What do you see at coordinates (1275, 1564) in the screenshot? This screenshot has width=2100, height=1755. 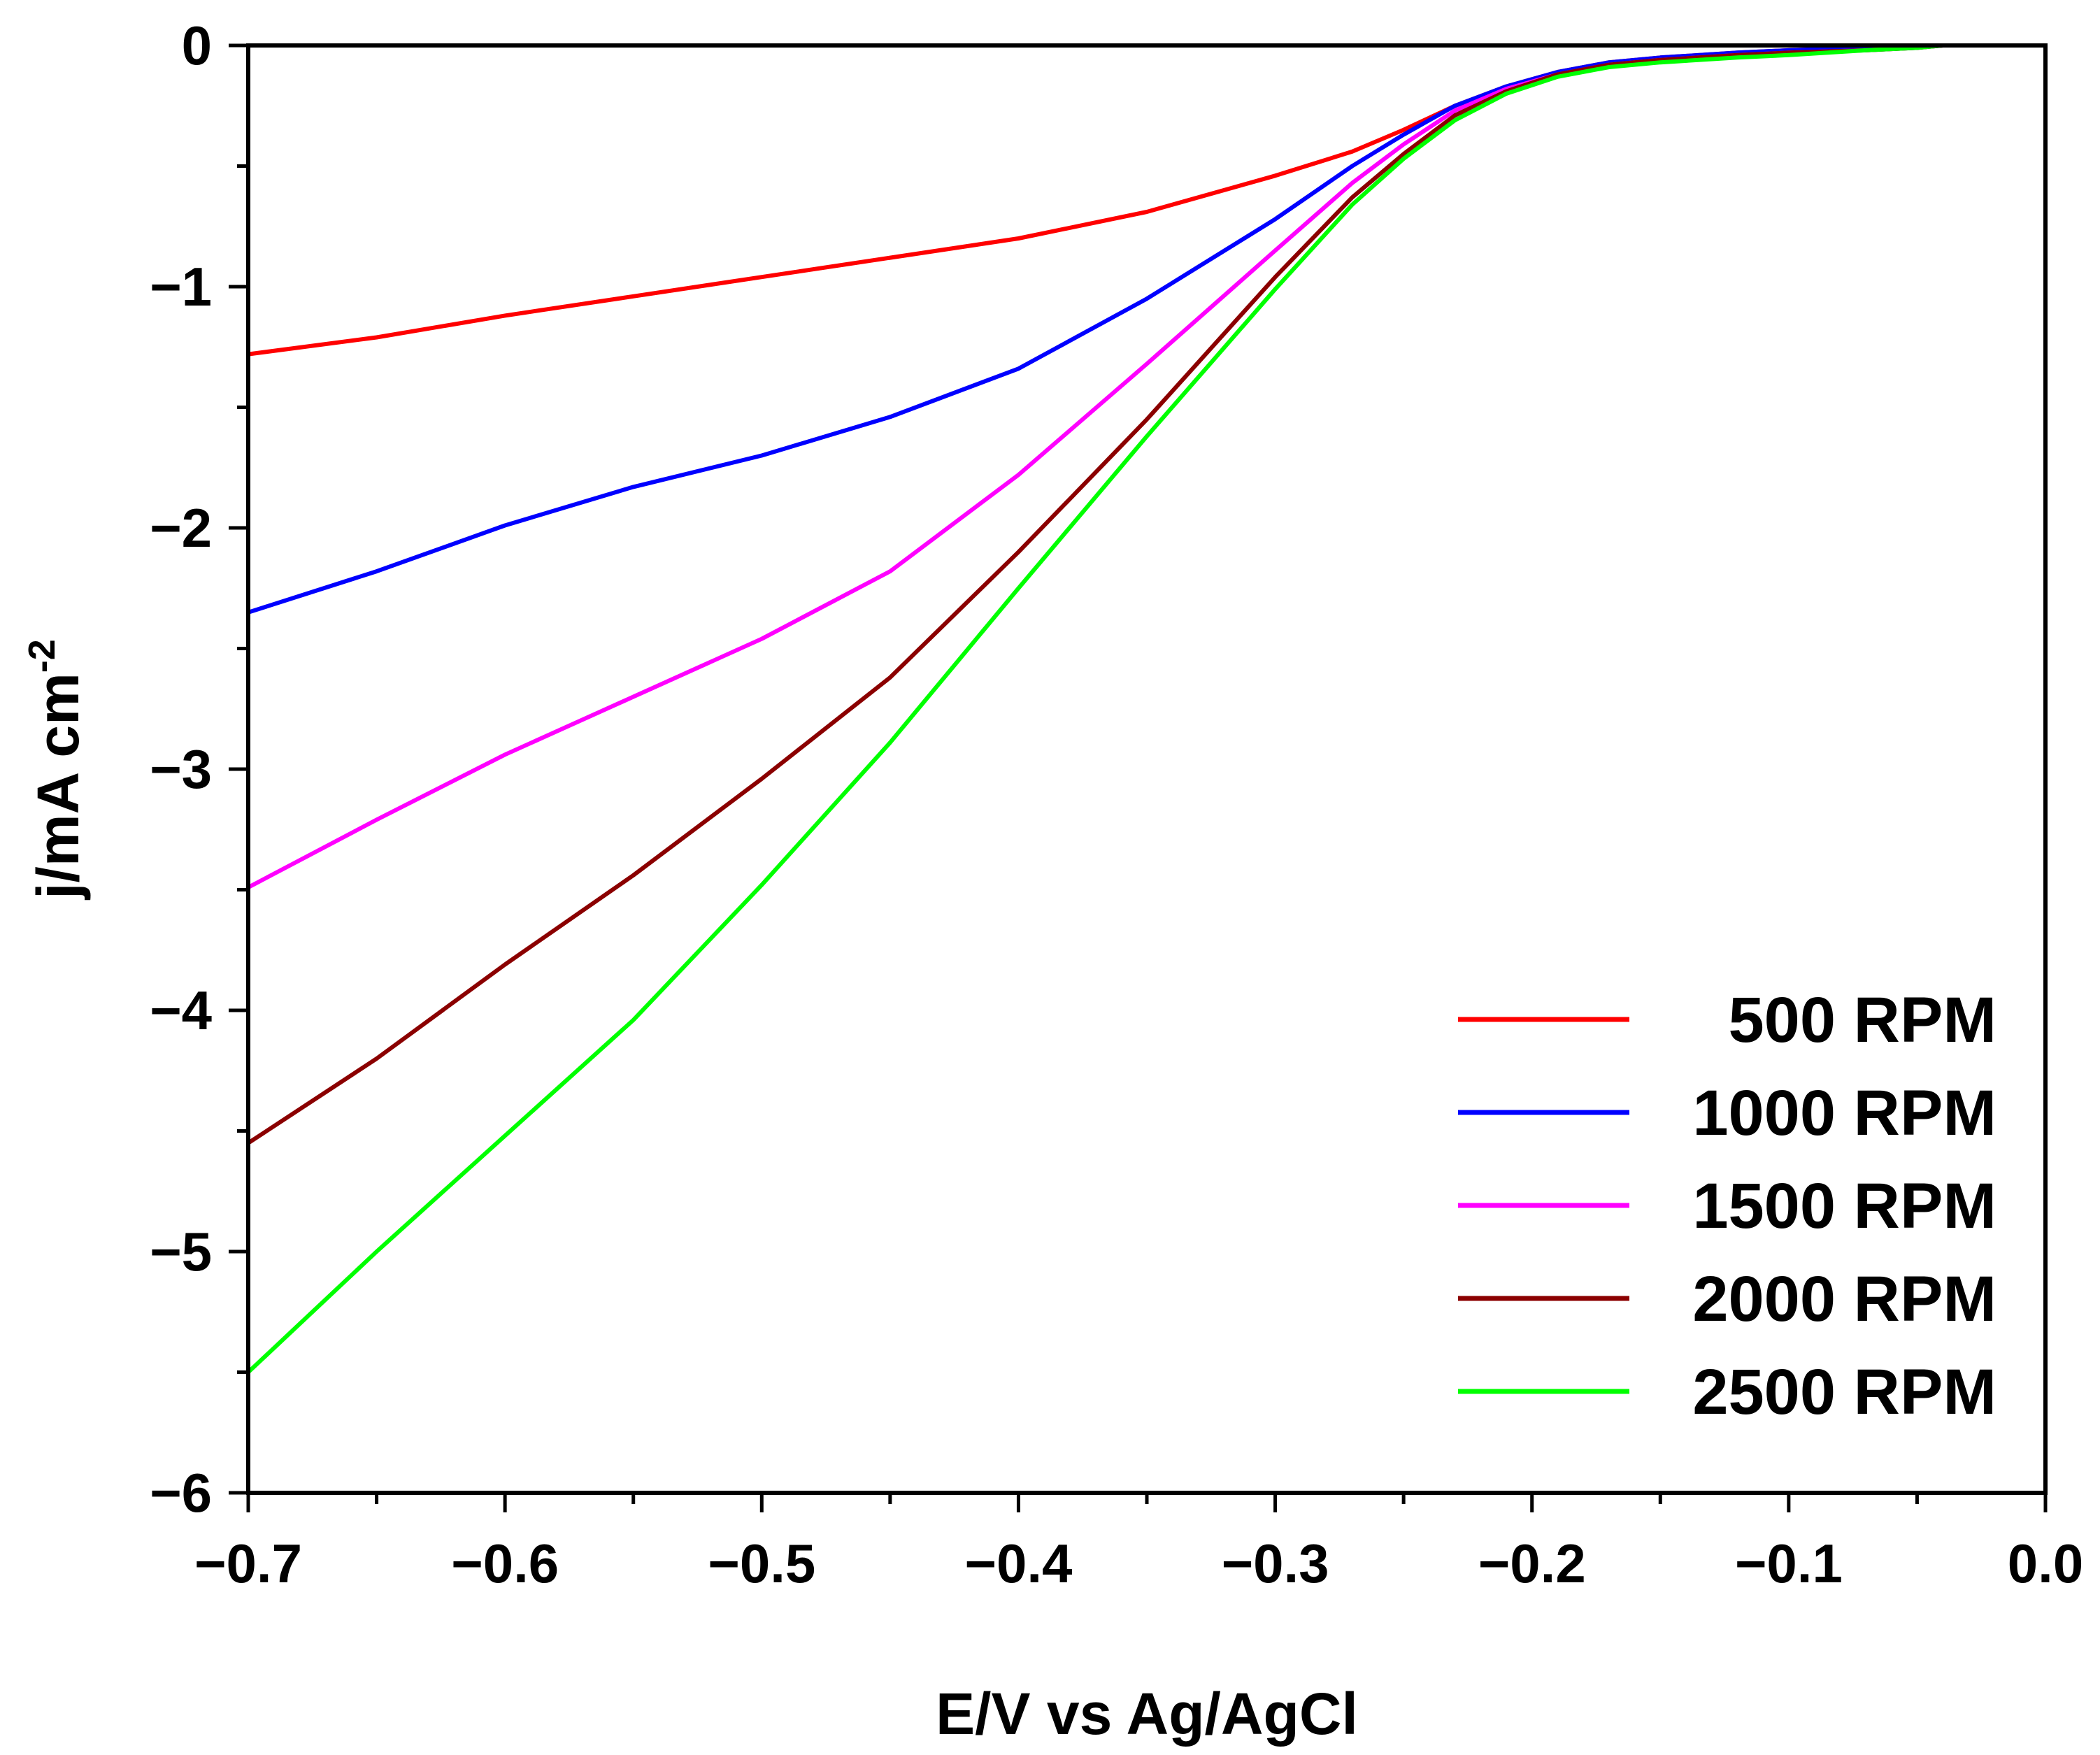 I see `x-tick-label: −0.3` at bounding box center [1275, 1564].